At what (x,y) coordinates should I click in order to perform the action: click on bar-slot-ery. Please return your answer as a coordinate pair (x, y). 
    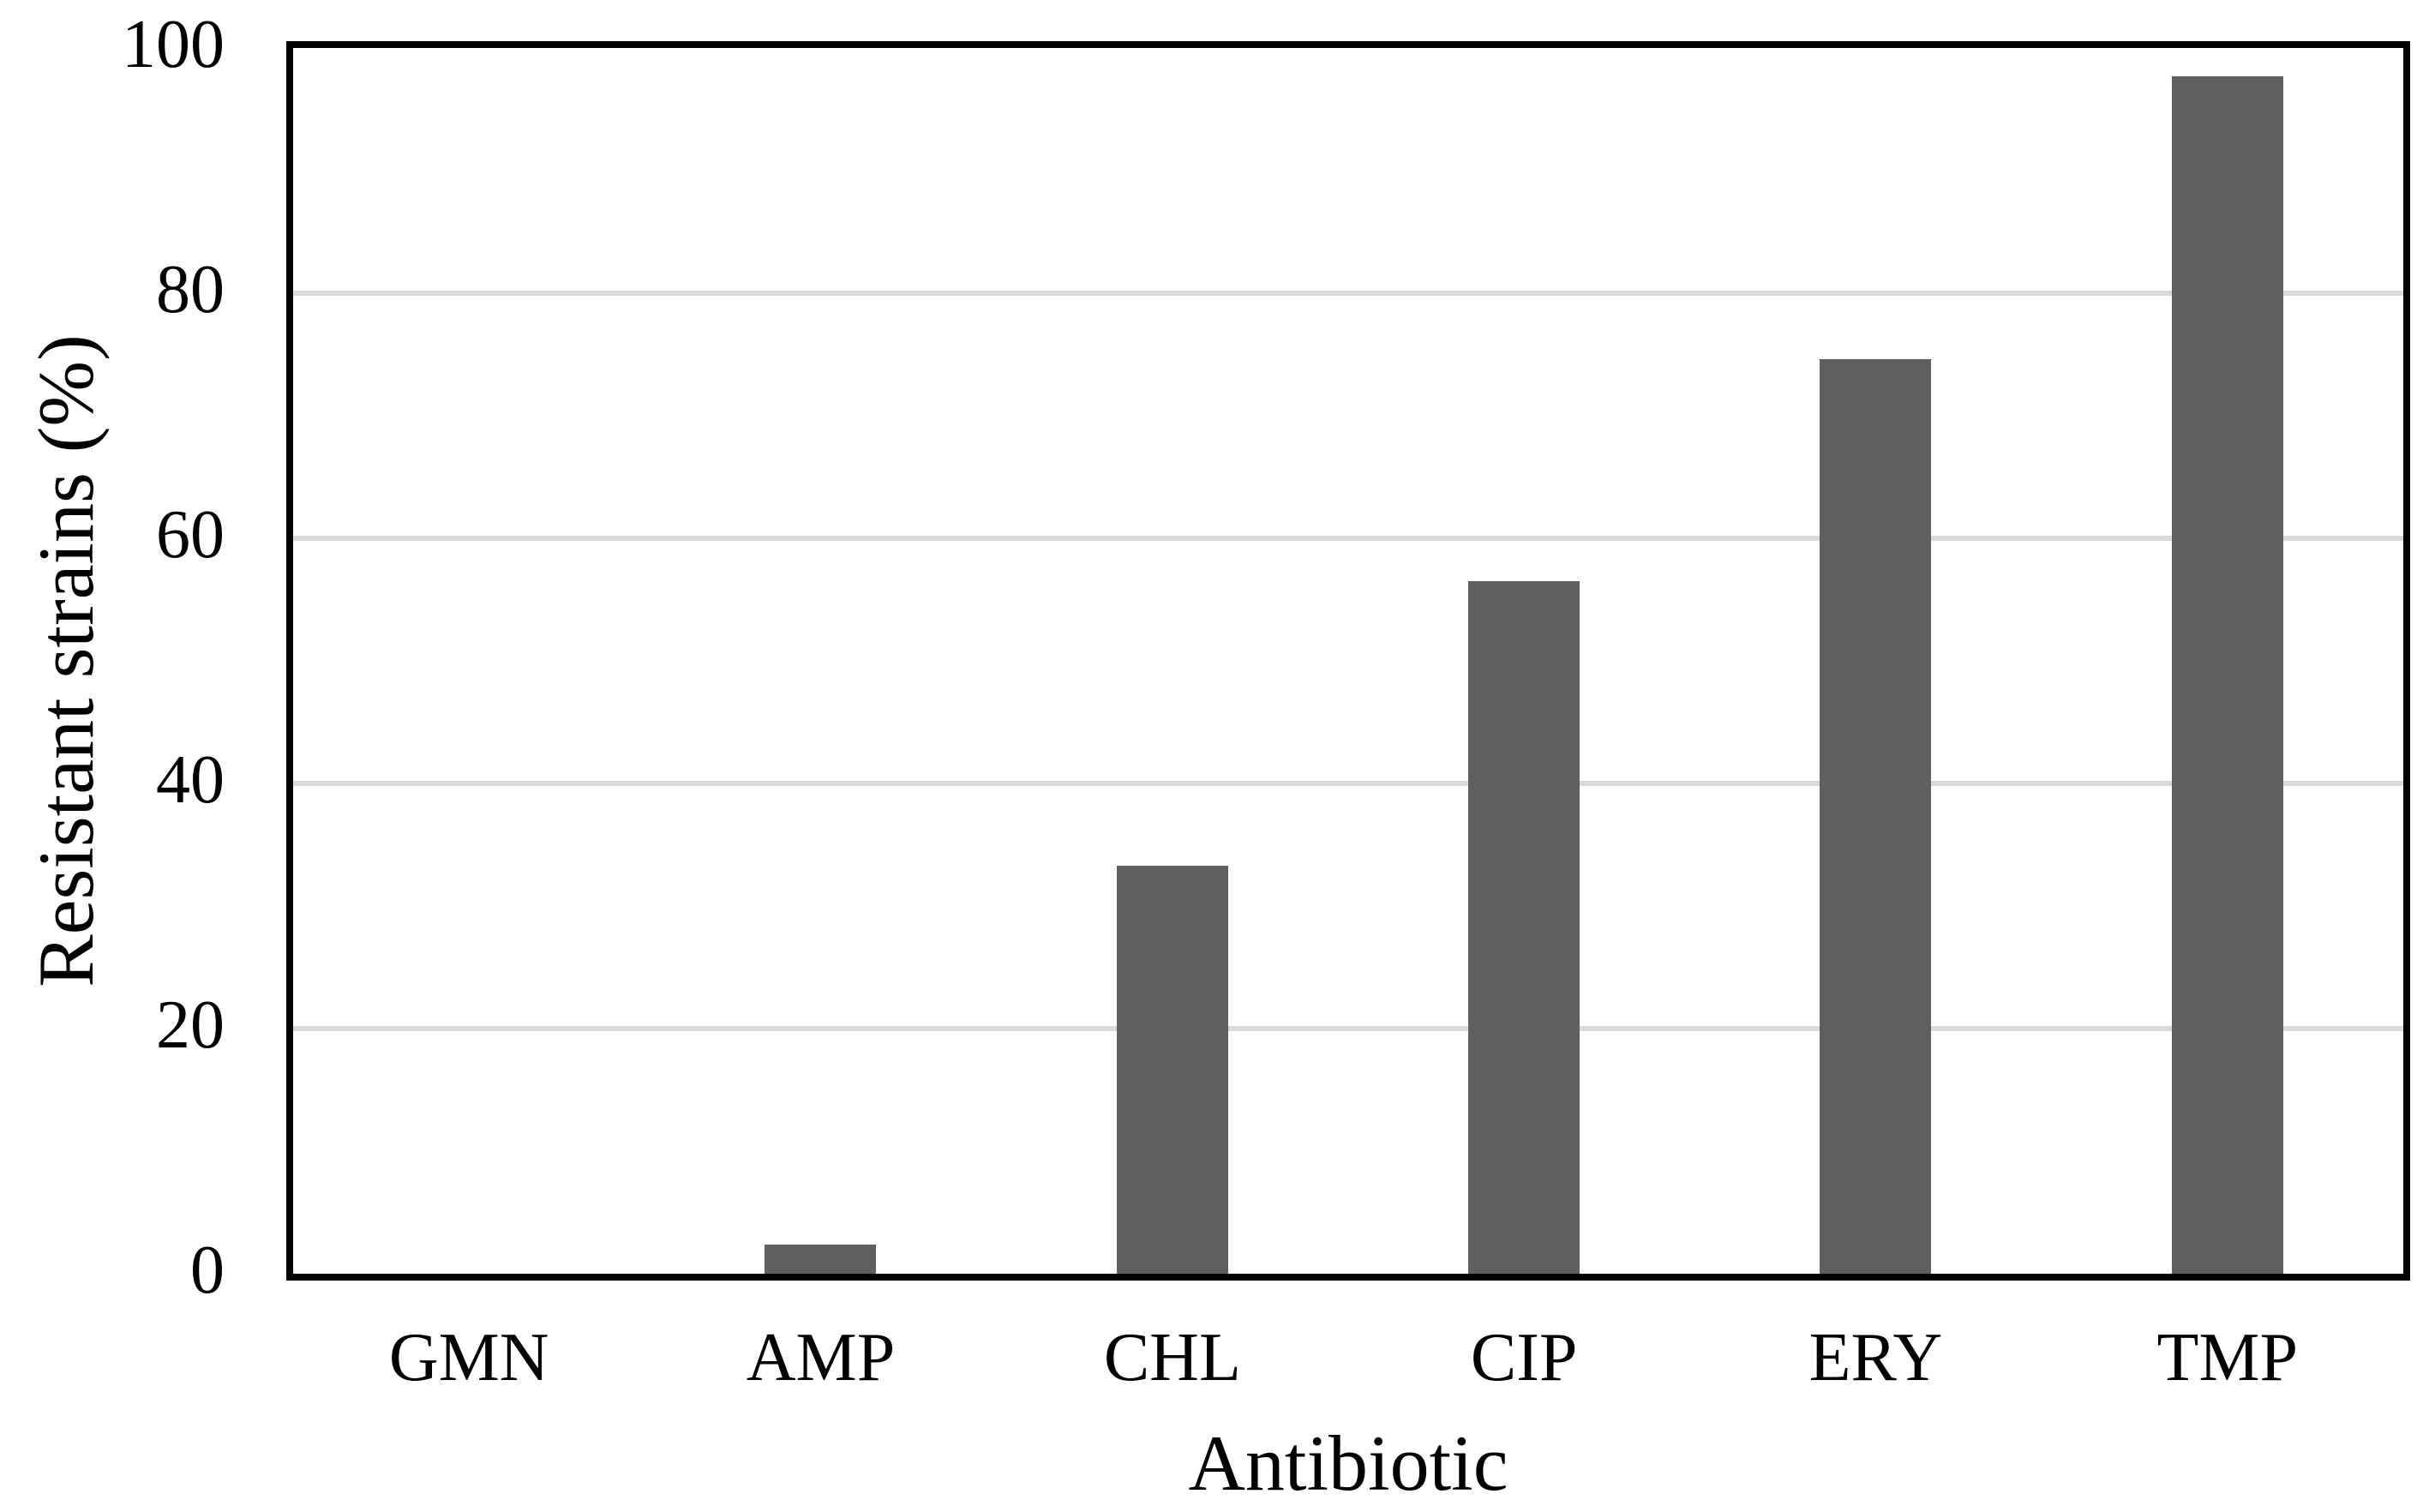
    Looking at the image, I should click on (1876, 661).